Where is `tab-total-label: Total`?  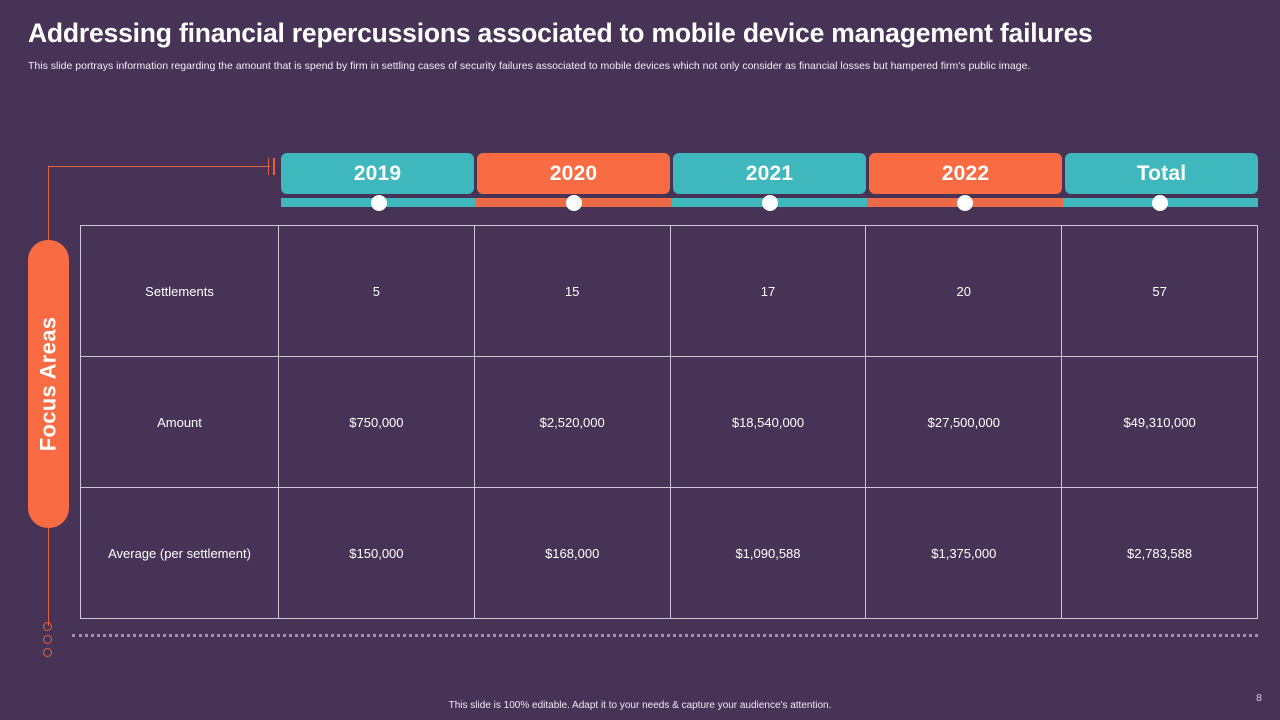
tab-total-label: Total is located at coordinates (1161, 173).